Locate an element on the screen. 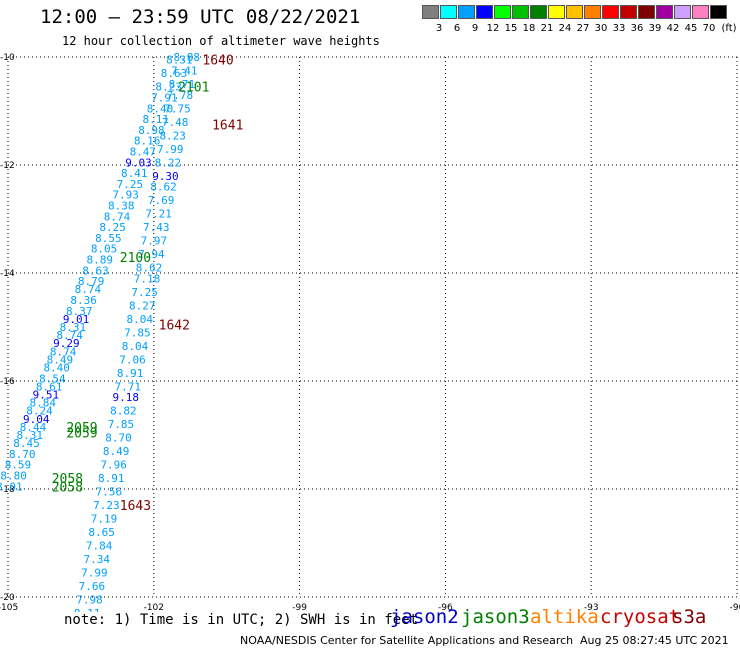 The width and height of the screenshot is (740, 650). wave-height-value: 7.78 is located at coordinates (180, 95).